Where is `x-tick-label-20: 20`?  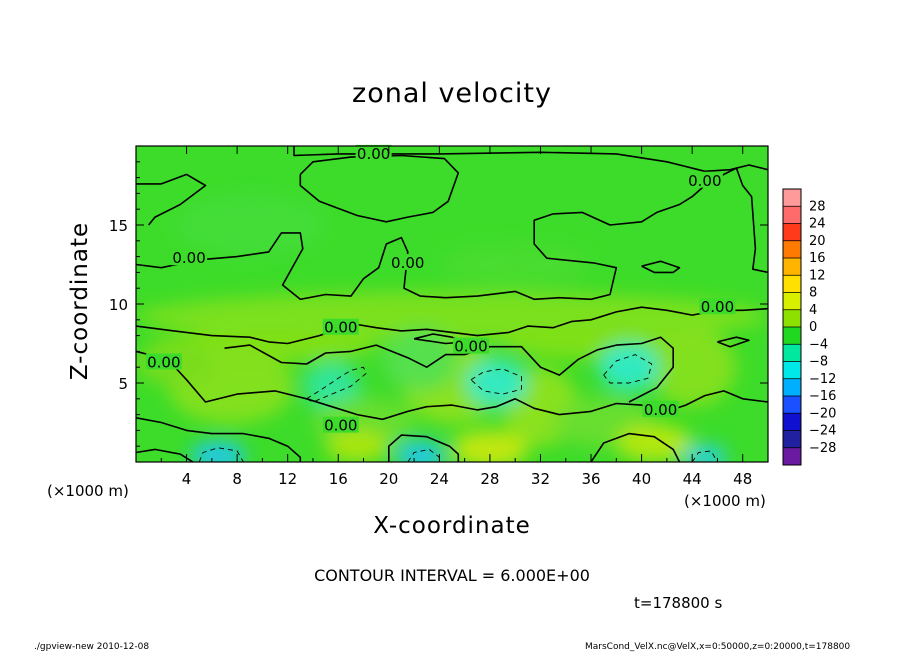 x-tick-label-20: 20 is located at coordinates (388, 479).